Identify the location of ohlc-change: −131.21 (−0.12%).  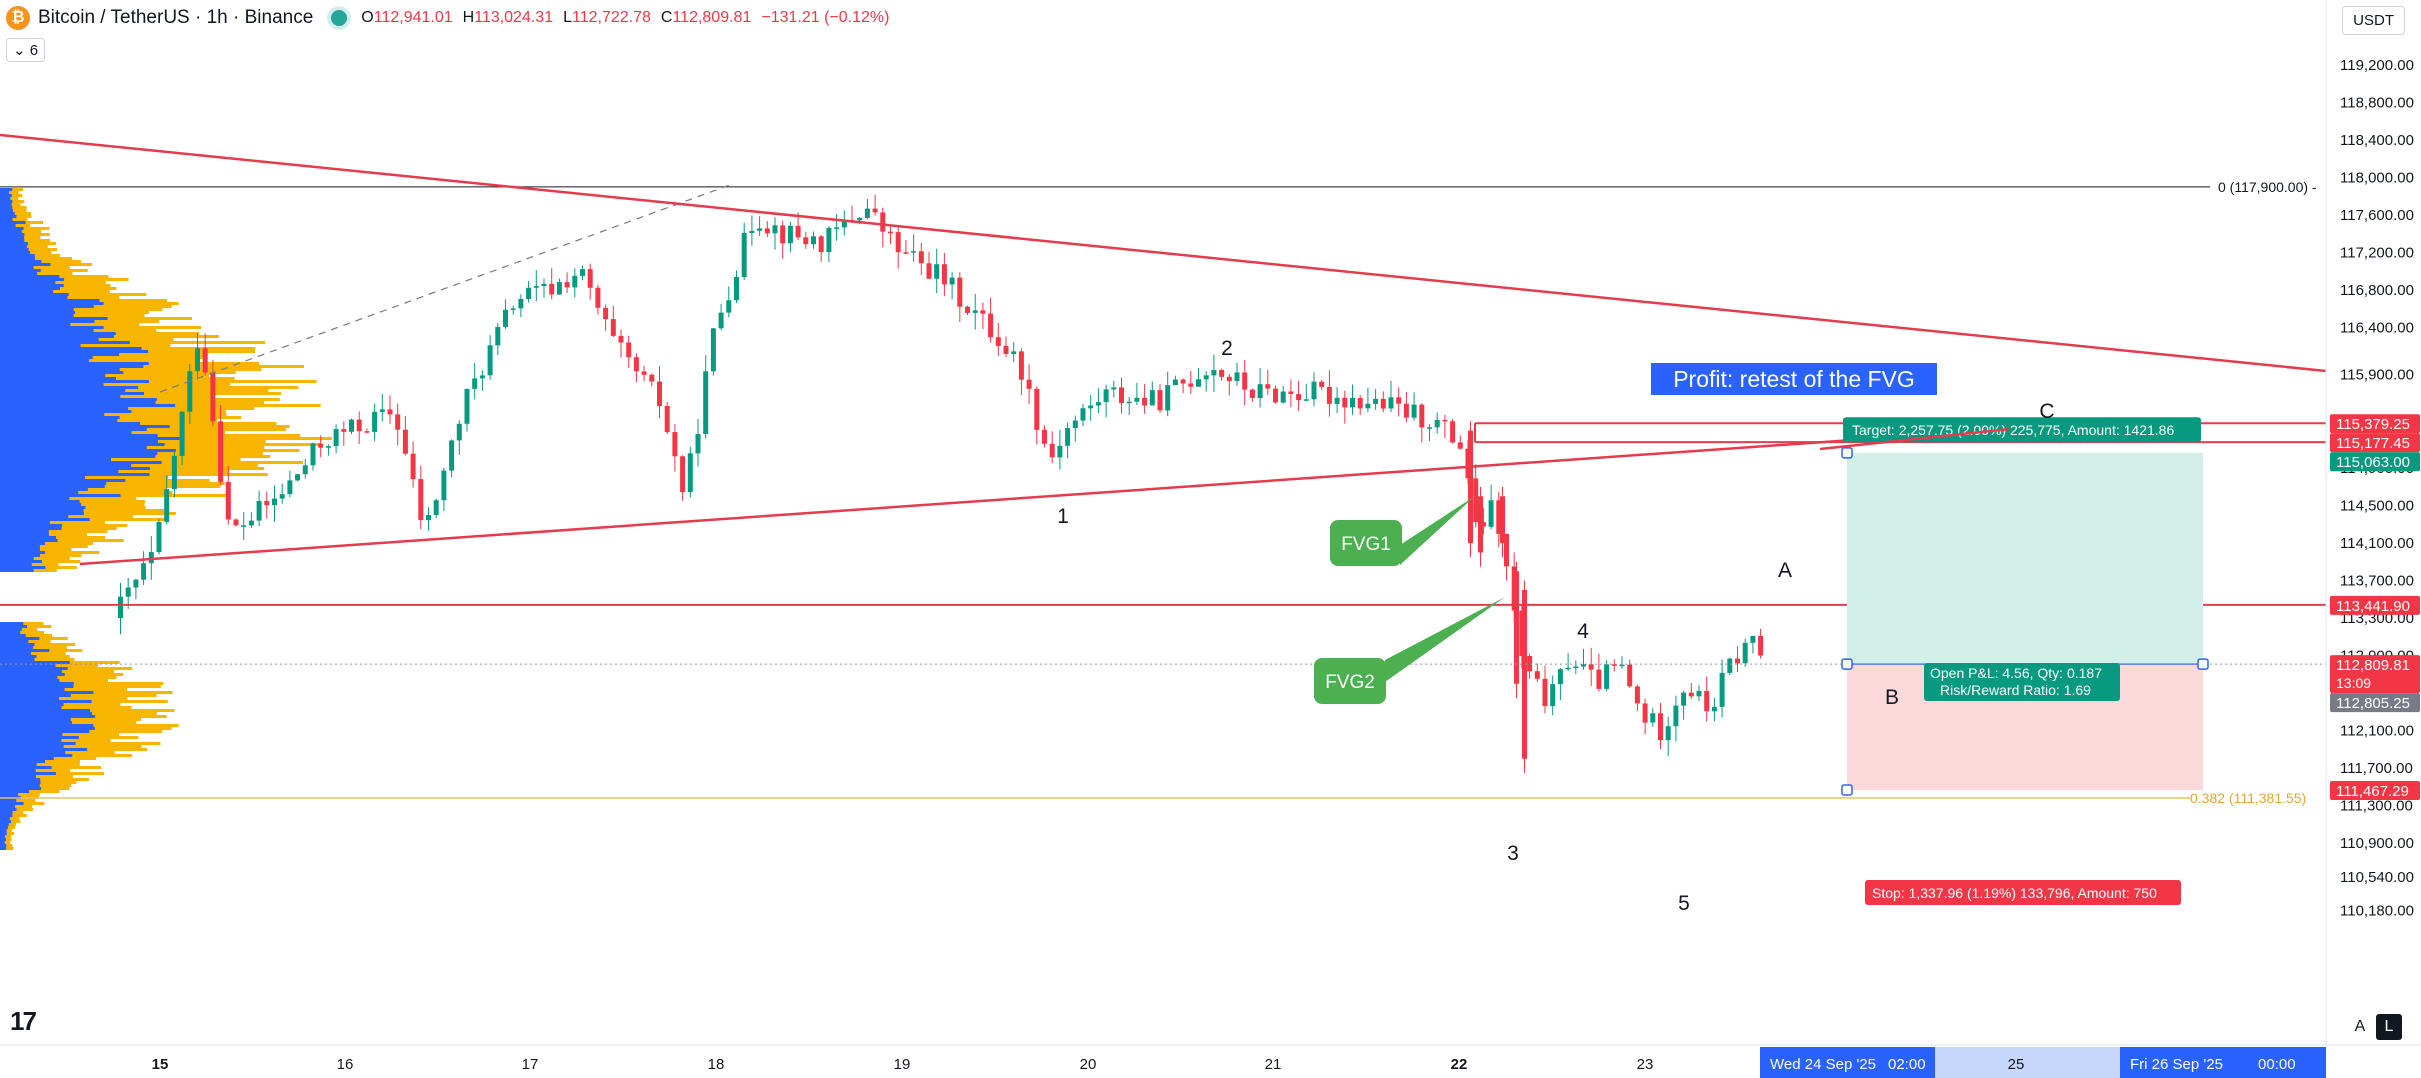
(825, 17).